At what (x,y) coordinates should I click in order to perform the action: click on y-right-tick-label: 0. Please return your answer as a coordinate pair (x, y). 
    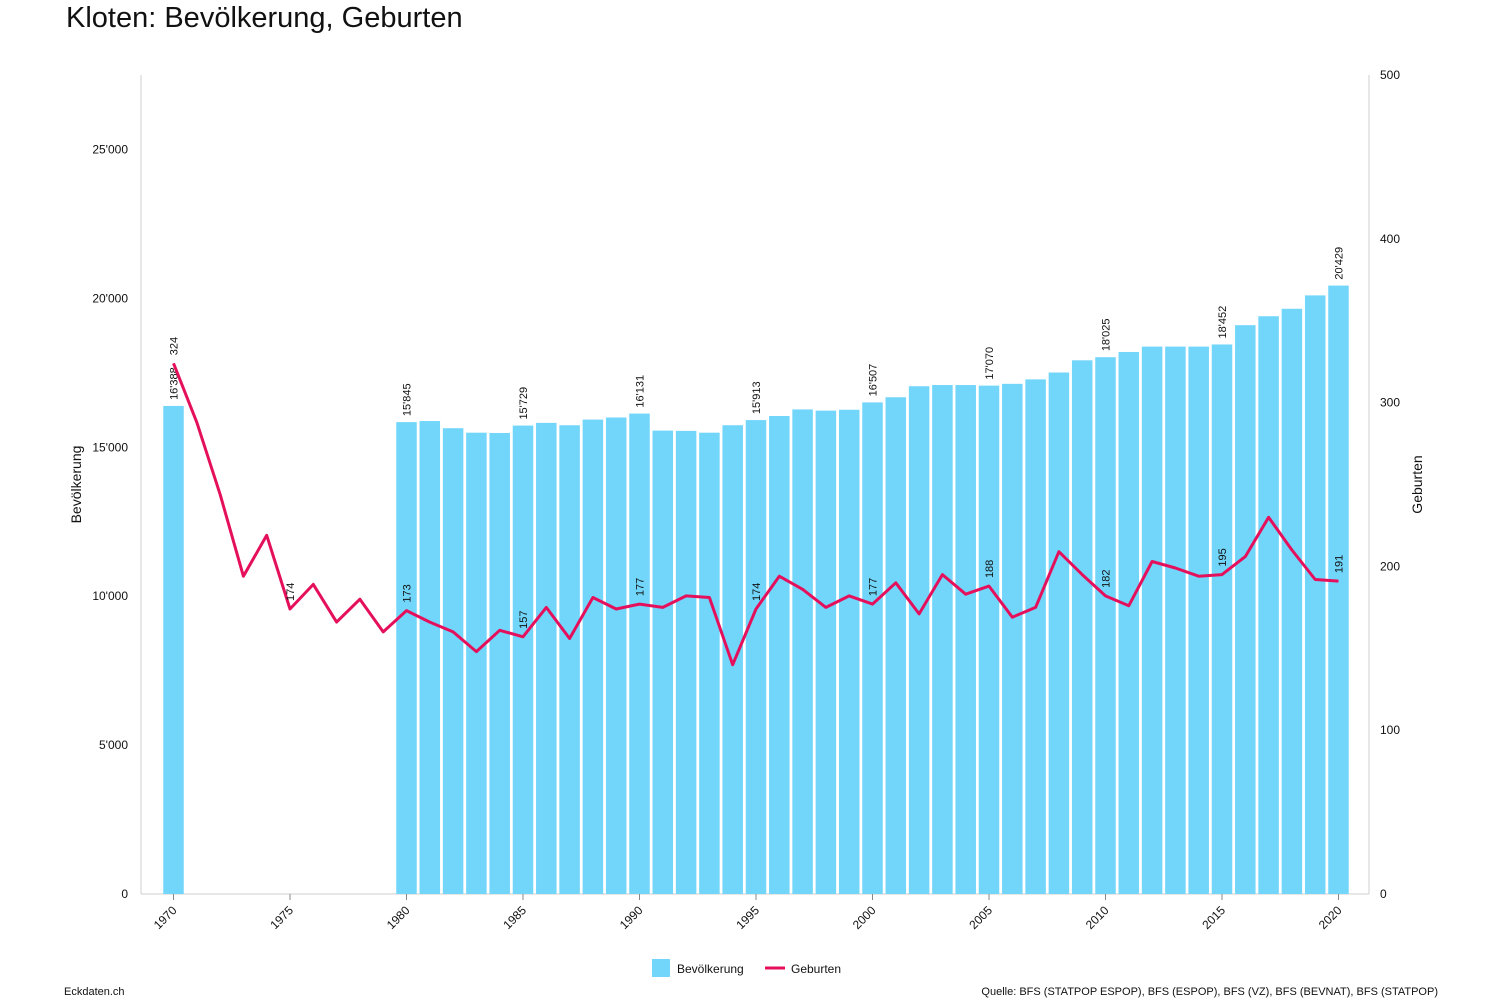
    Looking at the image, I should click on (1383, 894).